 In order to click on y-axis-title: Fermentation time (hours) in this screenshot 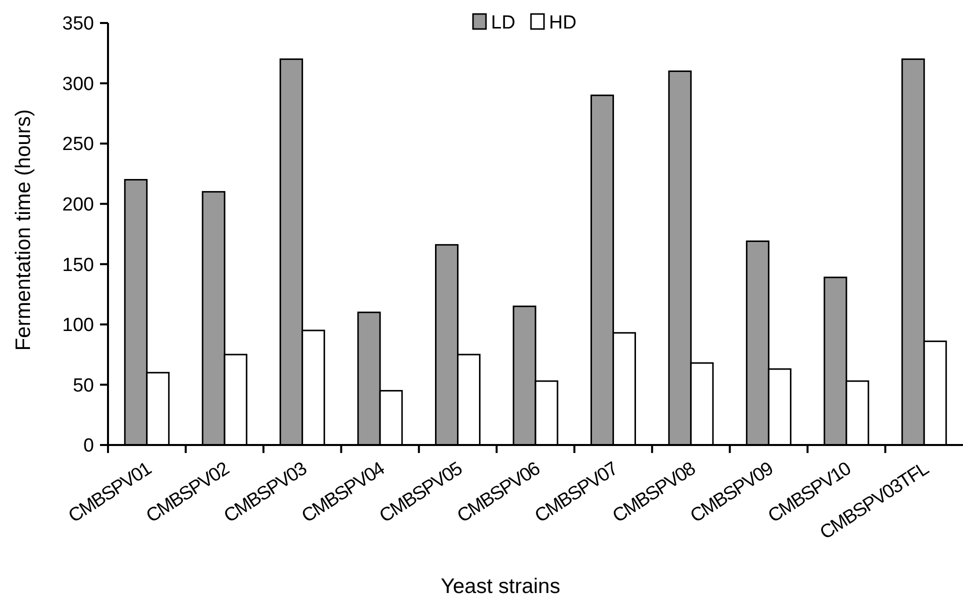, I will do `click(23, 230)`.